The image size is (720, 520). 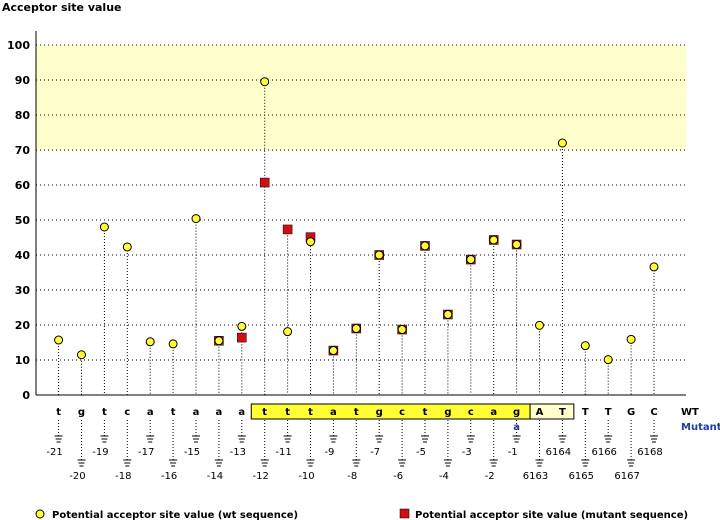 What do you see at coordinates (23, 185) in the screenshot?
I see `y-tick-label: 60` at bounding box center [23, 185].